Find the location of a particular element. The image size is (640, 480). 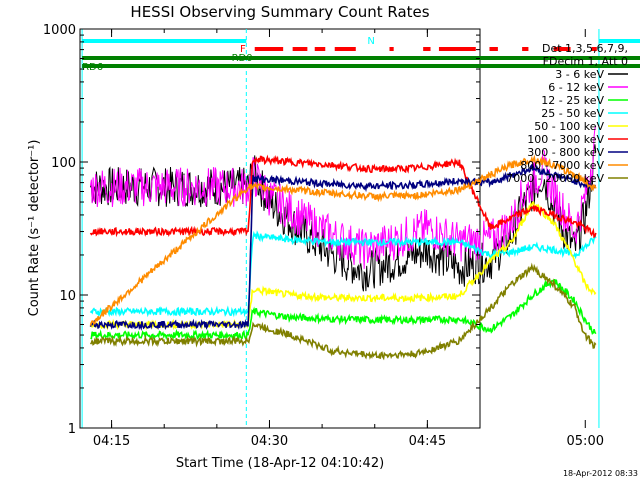

flag-label-night: N is located at coordinates (370, 41).